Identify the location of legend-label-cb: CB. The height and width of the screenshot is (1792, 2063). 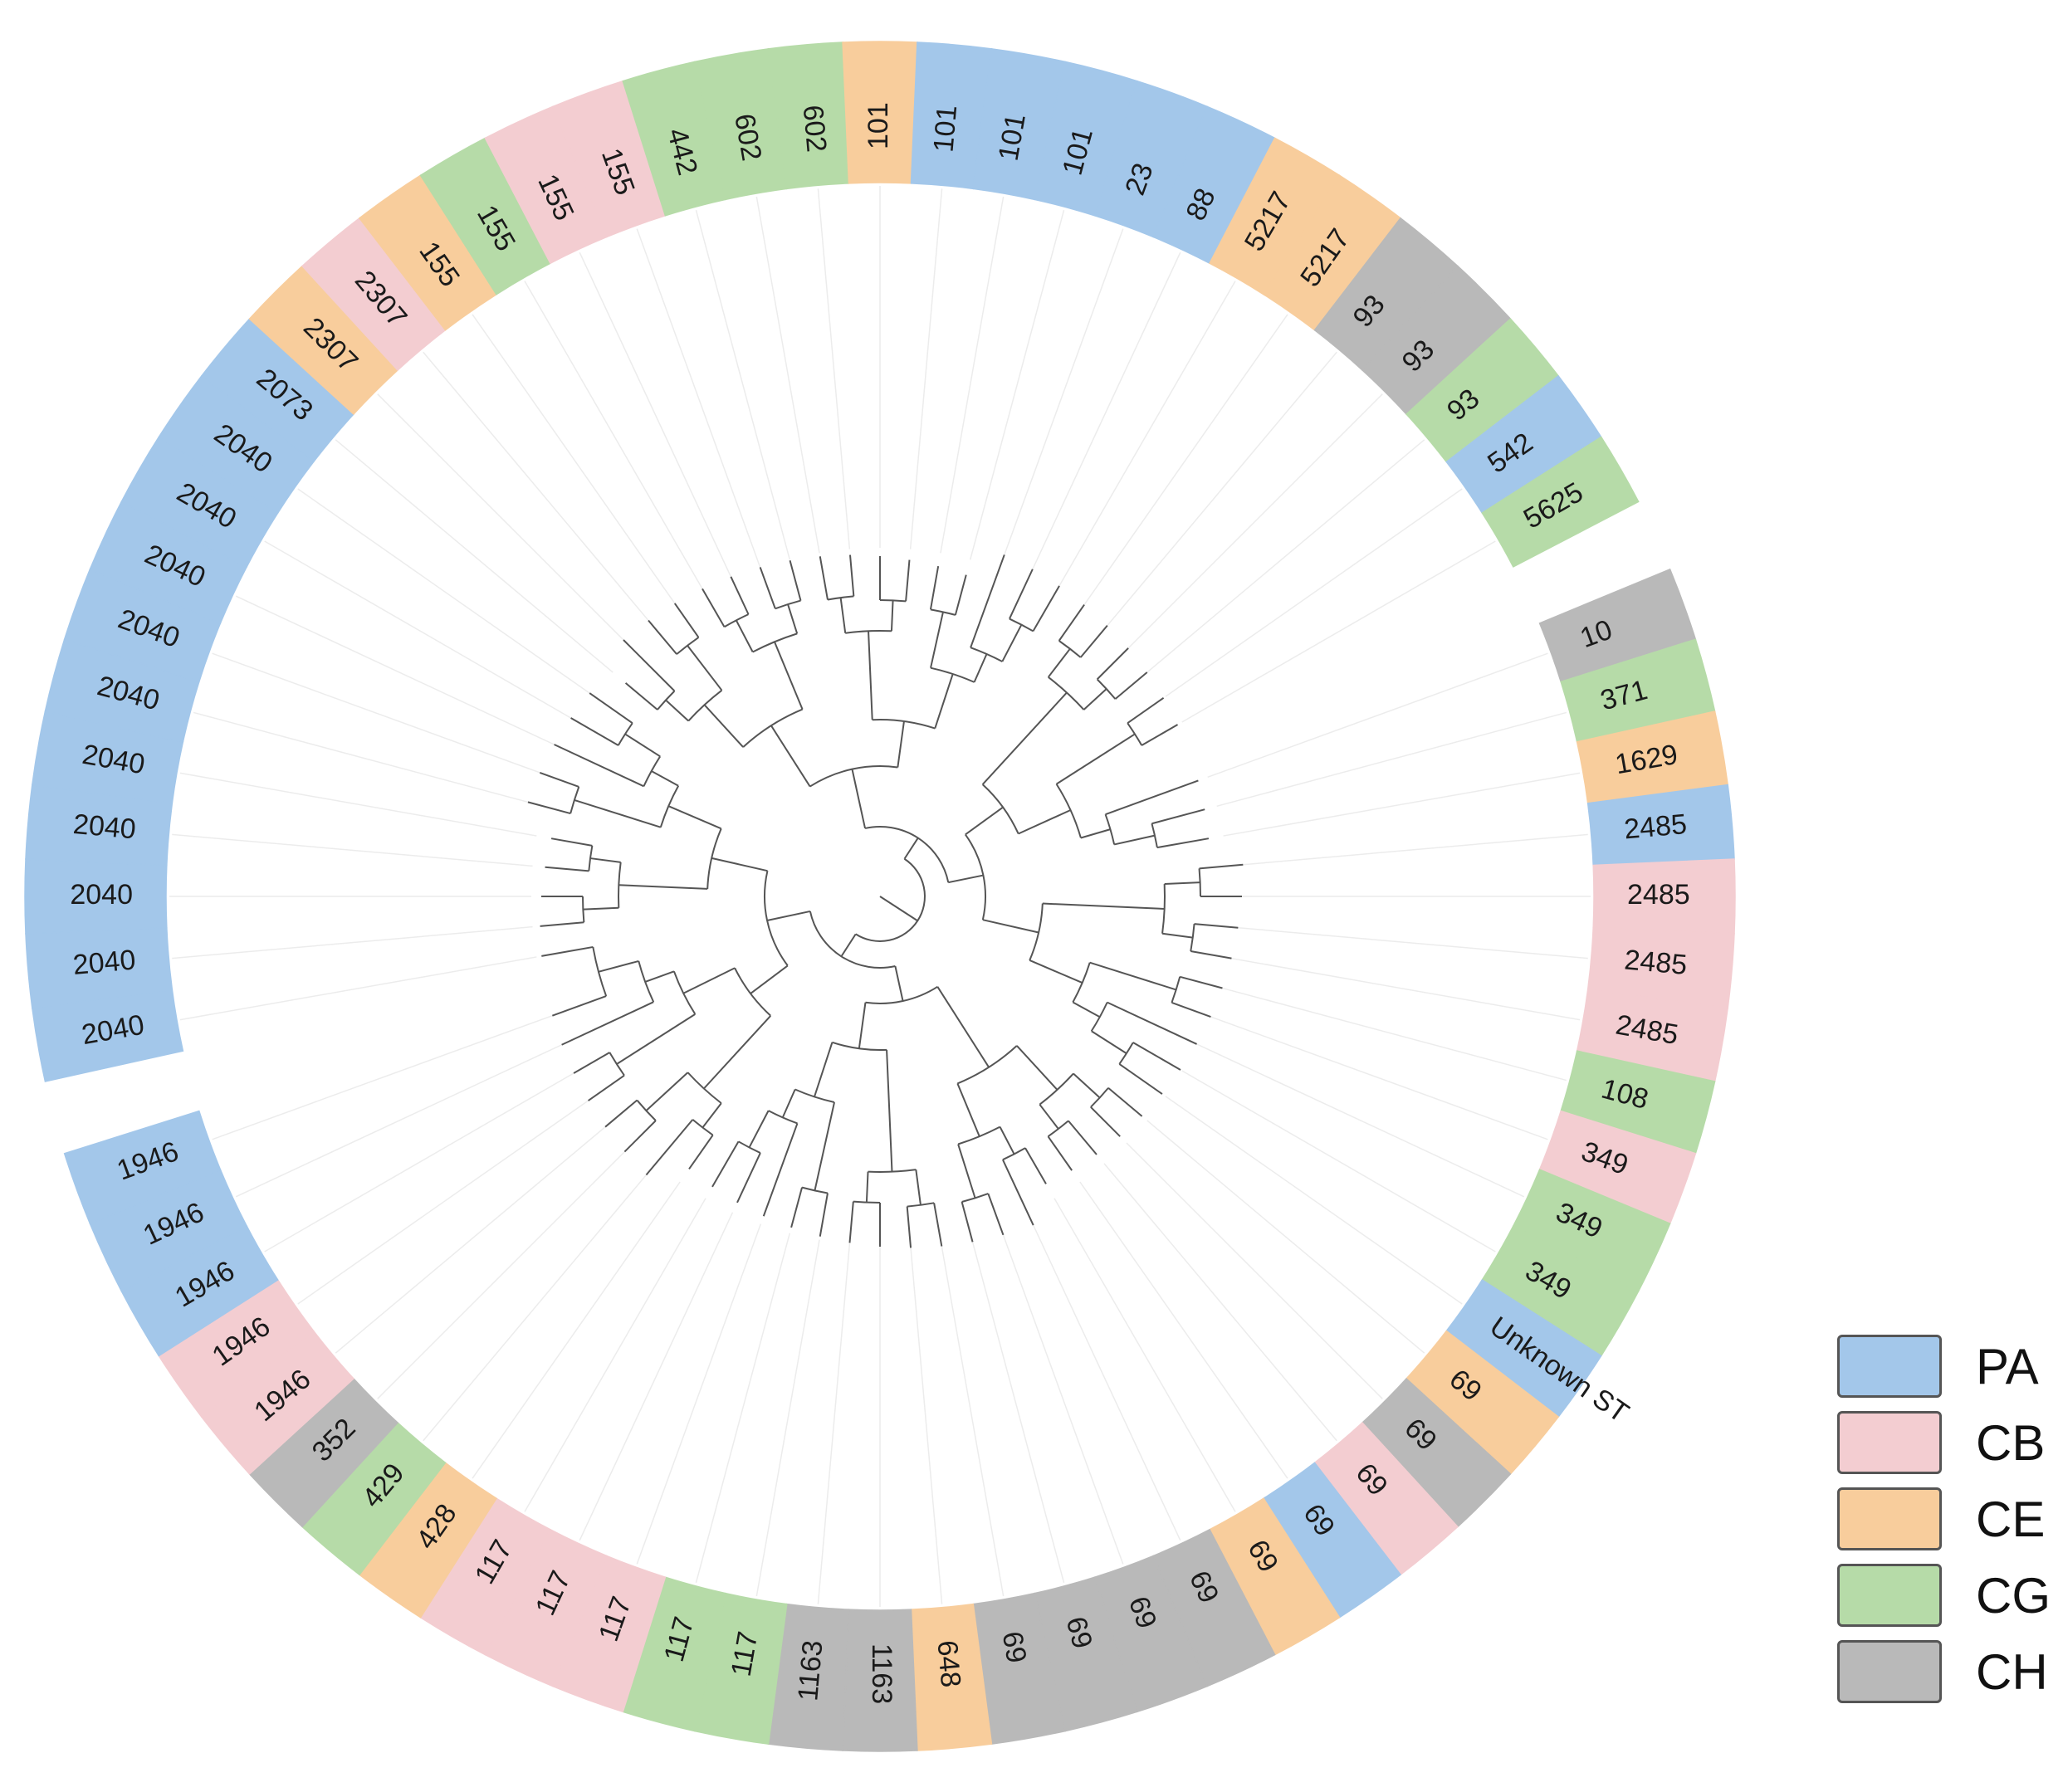
(2011, 1443).